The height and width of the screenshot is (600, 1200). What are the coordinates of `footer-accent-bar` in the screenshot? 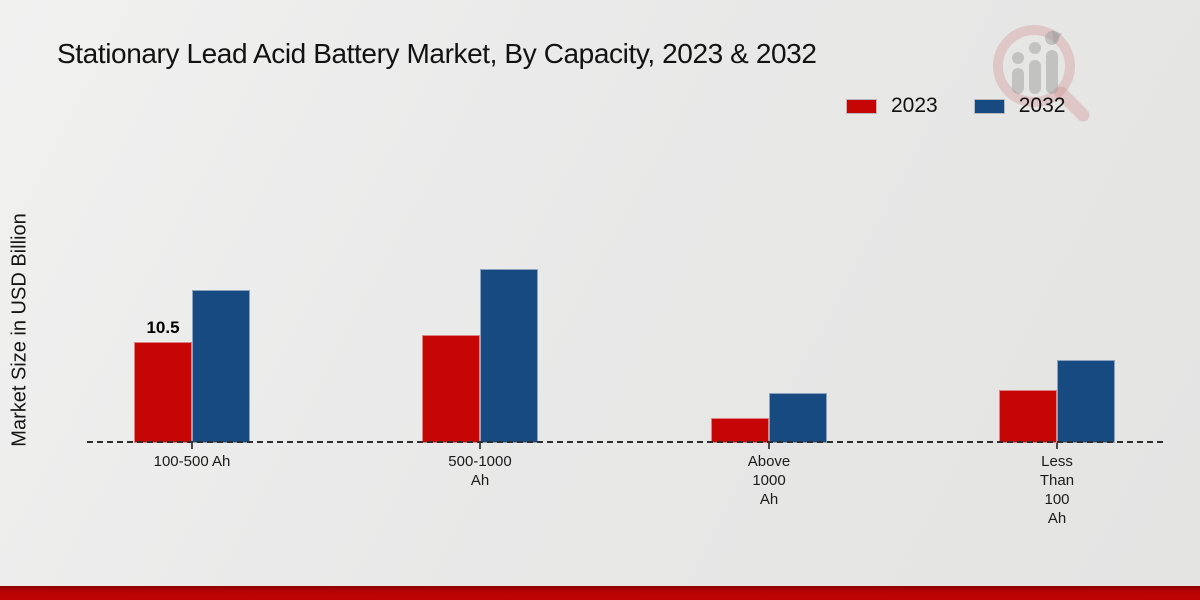 It's located at (600, 593).